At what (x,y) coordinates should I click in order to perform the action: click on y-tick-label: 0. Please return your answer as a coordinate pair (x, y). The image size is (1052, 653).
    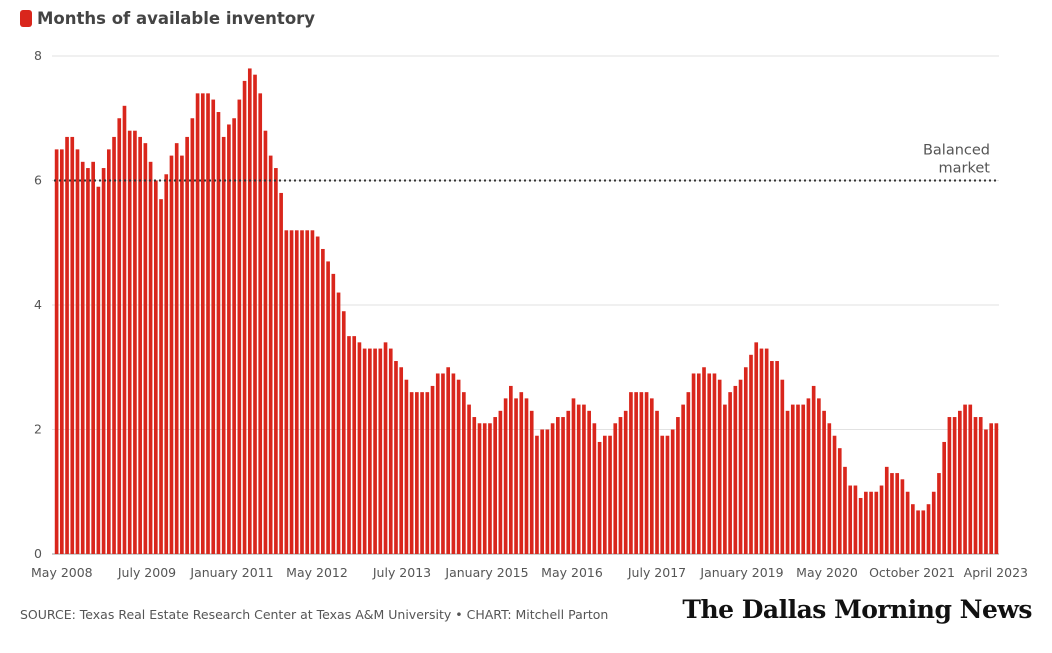
    Looking at the image, I should click on (38, 553).